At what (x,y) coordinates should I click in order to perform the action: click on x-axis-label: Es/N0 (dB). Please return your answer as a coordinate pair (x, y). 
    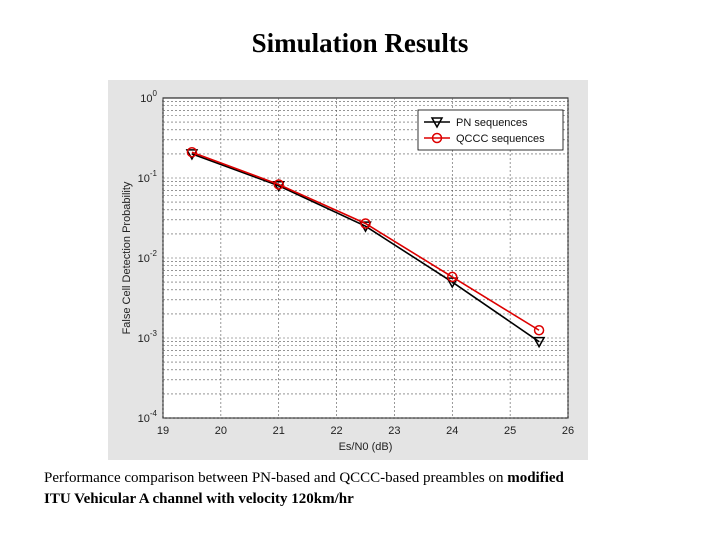
    Looking at the image, I should click on (366, 447).